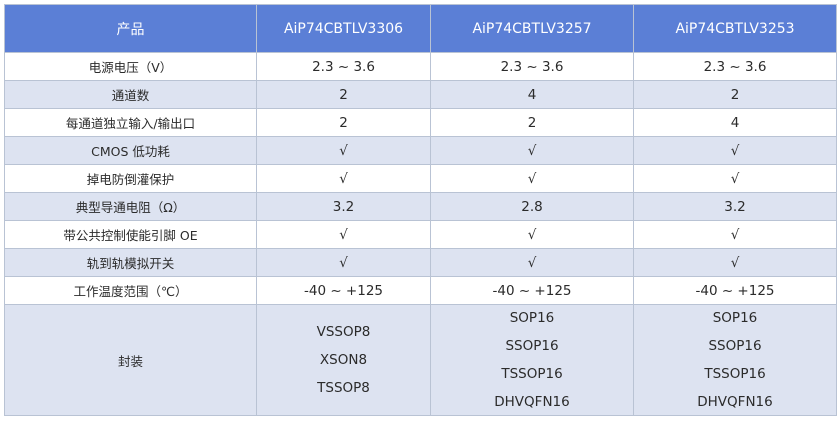  What do you see at coordinates (343, 28) in the screenshot?
I see `header-aip74cbtlv3306: AiP74CBTLV3306` at bounding box center [343, 28].